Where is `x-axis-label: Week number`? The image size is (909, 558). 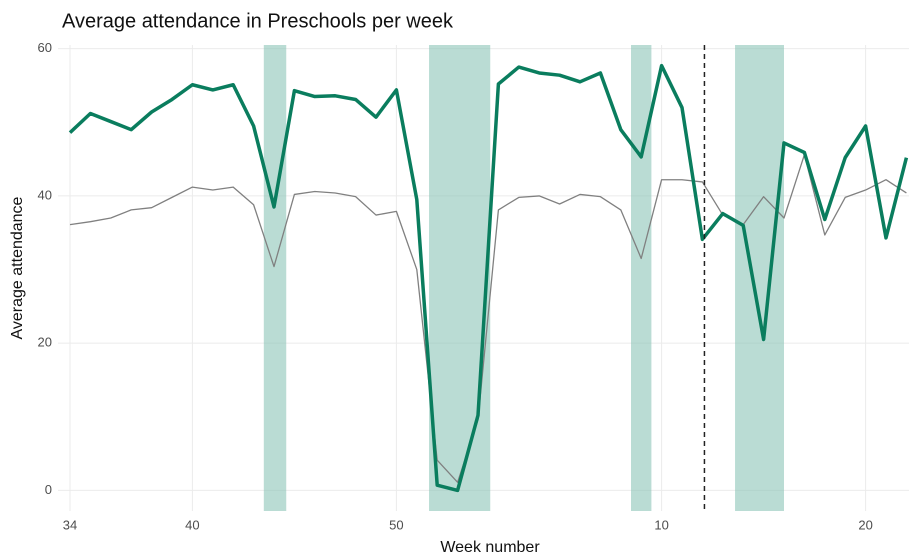 x-axis-label: Week number is located at coordinates (490, 547).